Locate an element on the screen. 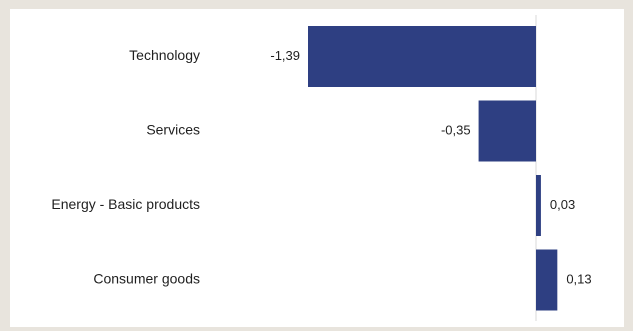  category-label-consumer-goods: Consumer goods is located at coordinates (146, 279).